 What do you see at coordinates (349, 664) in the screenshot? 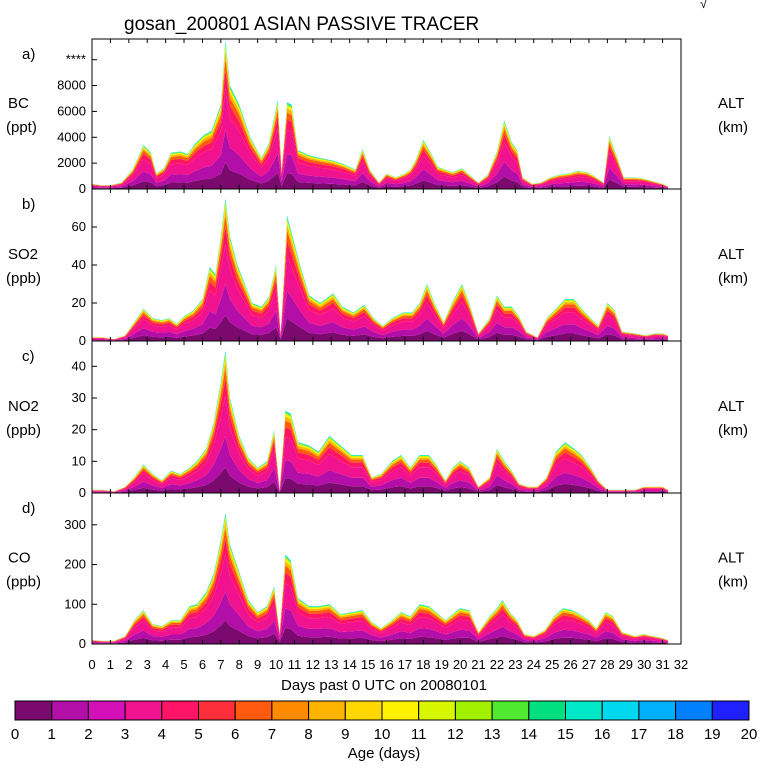
I see `x-tick-label: 14` at bounding box center [349, 664].